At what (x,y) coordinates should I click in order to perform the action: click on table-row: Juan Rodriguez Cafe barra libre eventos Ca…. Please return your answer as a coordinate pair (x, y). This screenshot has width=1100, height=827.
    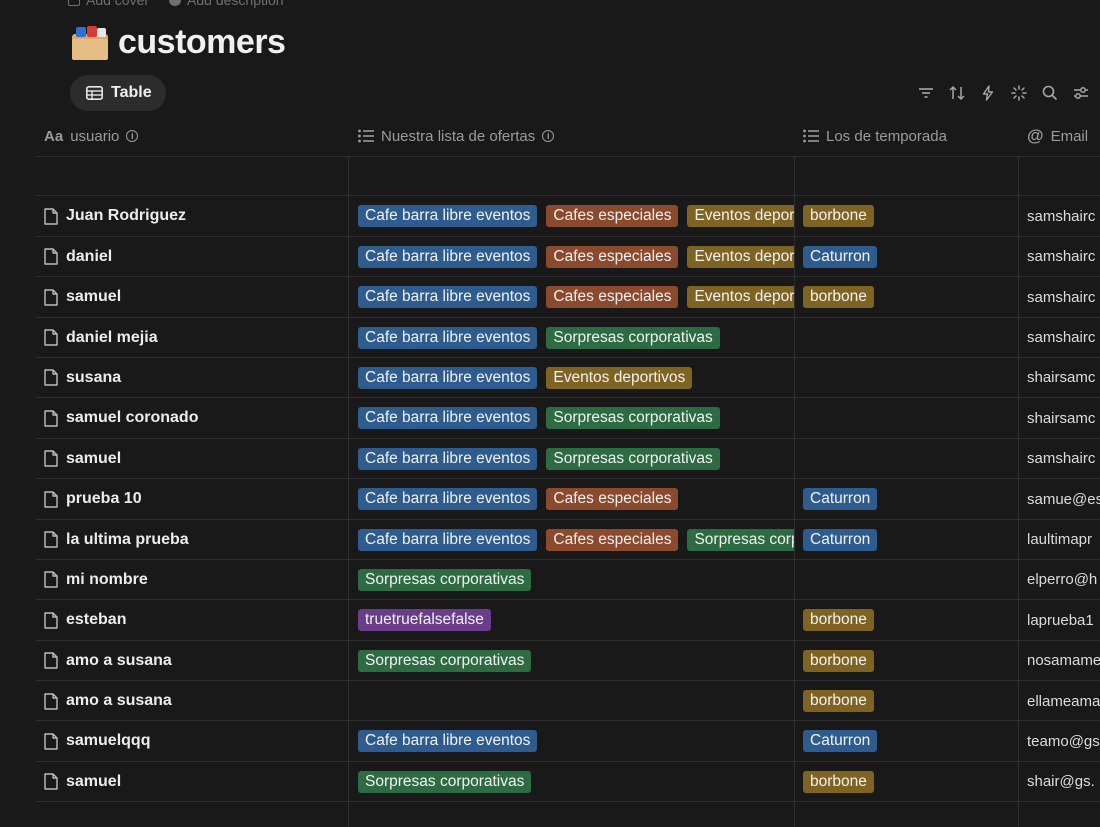
    Looking at the image, I should click on (568, 216).